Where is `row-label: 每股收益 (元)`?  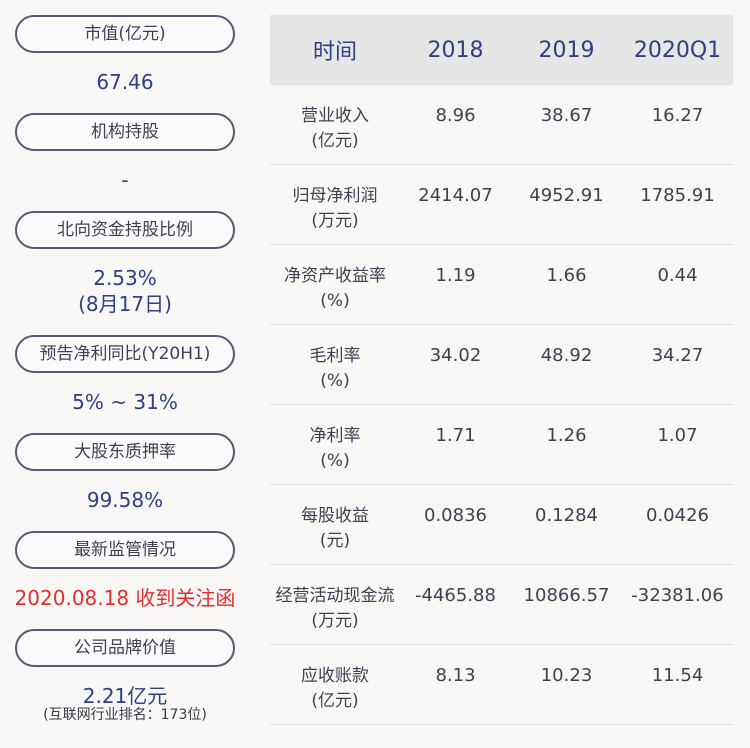
row-label: 每股收益 (元) is located at coordinates (335, 524).